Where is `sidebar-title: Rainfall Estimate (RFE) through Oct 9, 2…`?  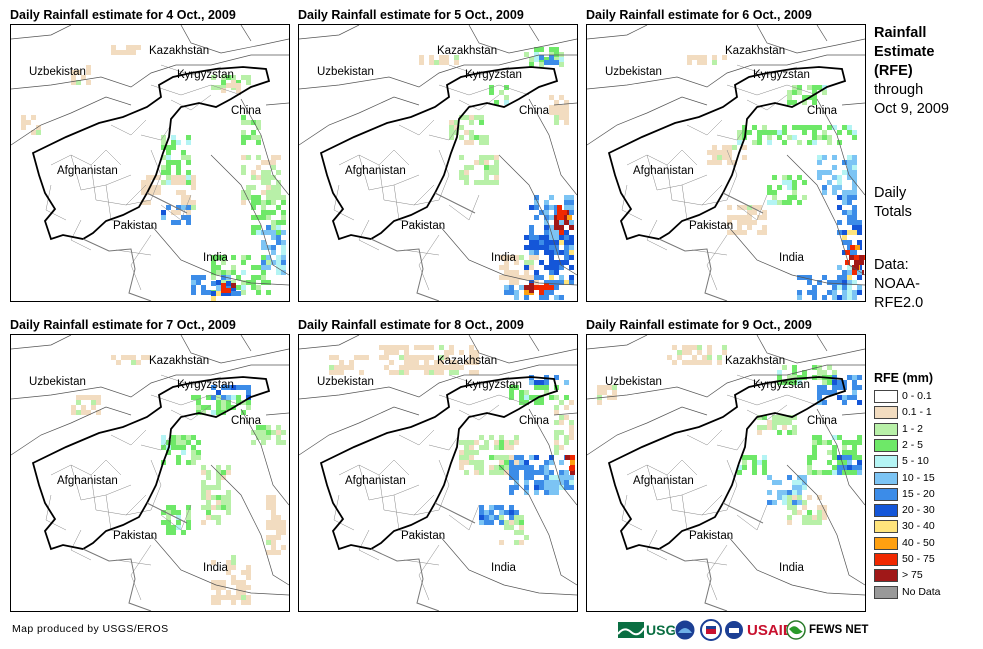 sidebar-title: Rainfall Estimate (RFE) through Oct 9, 2… is located at coordinates (911, 71).